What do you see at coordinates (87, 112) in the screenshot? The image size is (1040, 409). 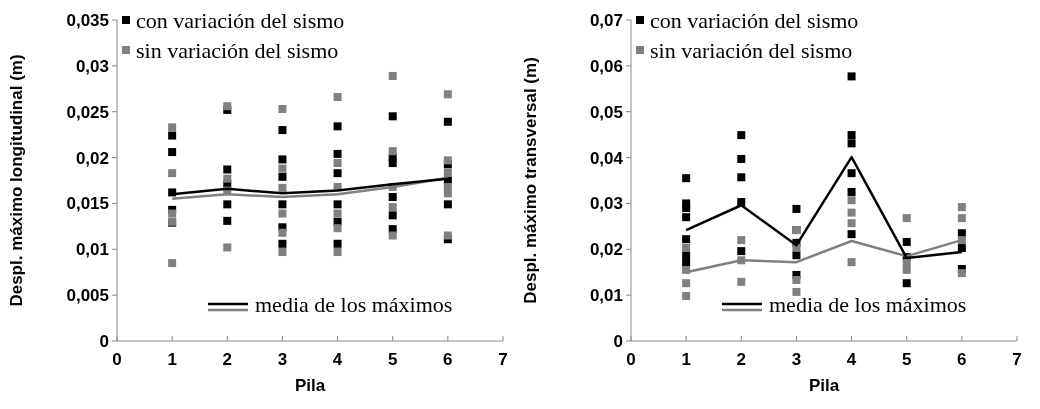 I see `y-tick-label: 0,025` at bounding box center [87, 112].